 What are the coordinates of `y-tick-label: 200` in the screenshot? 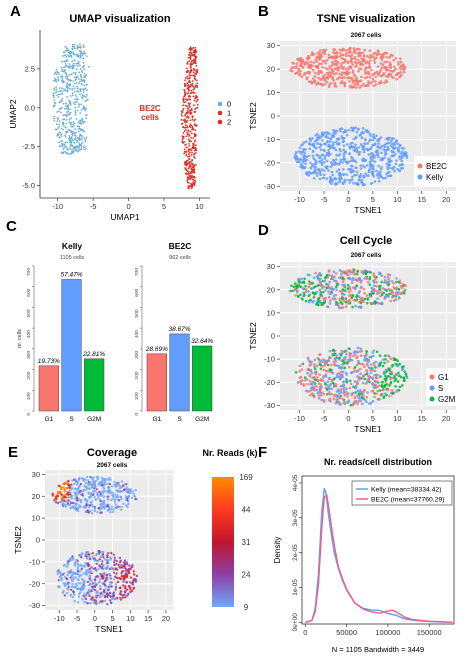 It's located at (29, 375).